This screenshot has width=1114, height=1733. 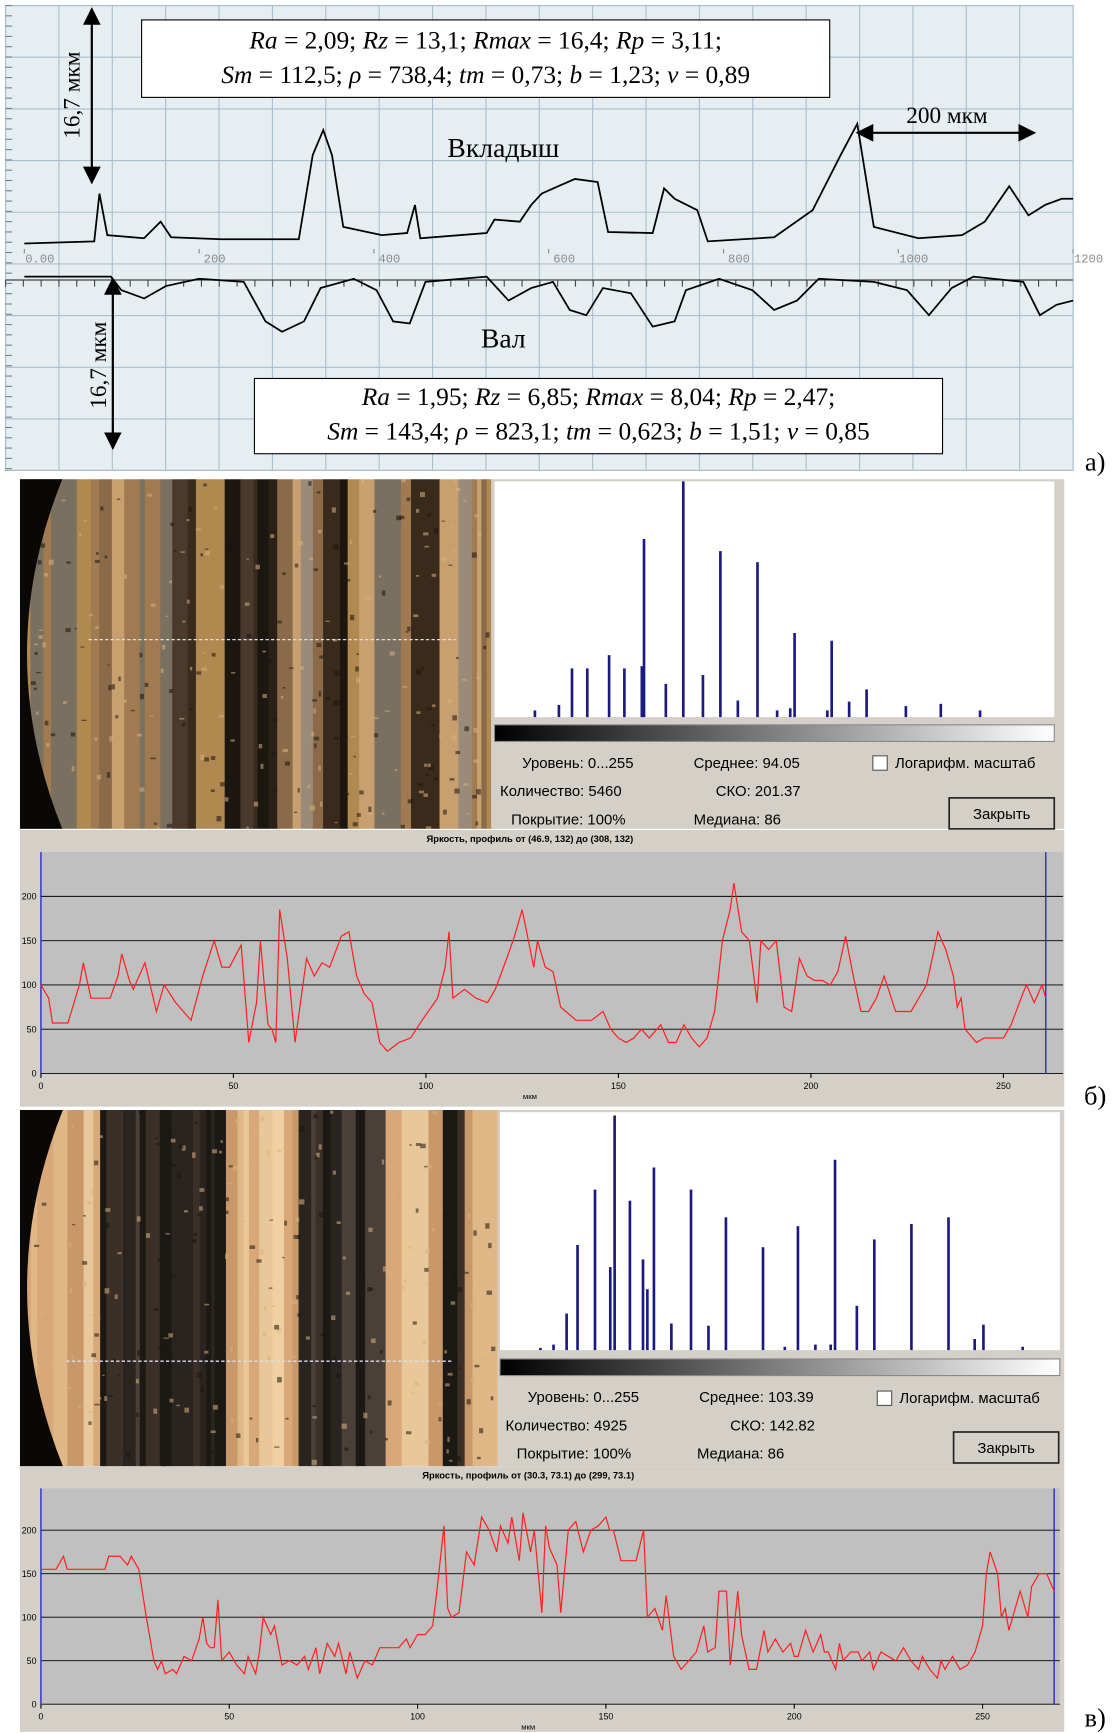 I want to click on x-axis-label: мкм, so click(x=530, y=1096).